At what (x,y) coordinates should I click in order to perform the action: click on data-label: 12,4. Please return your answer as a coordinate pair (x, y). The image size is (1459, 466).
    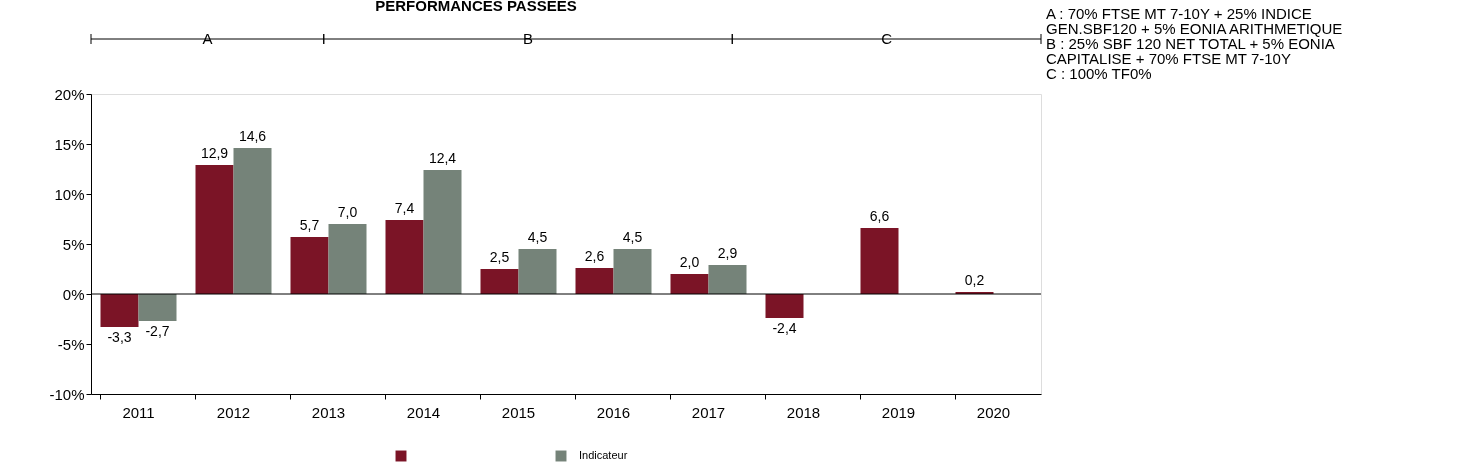
    Looking at the image, I should click on (442, 158).